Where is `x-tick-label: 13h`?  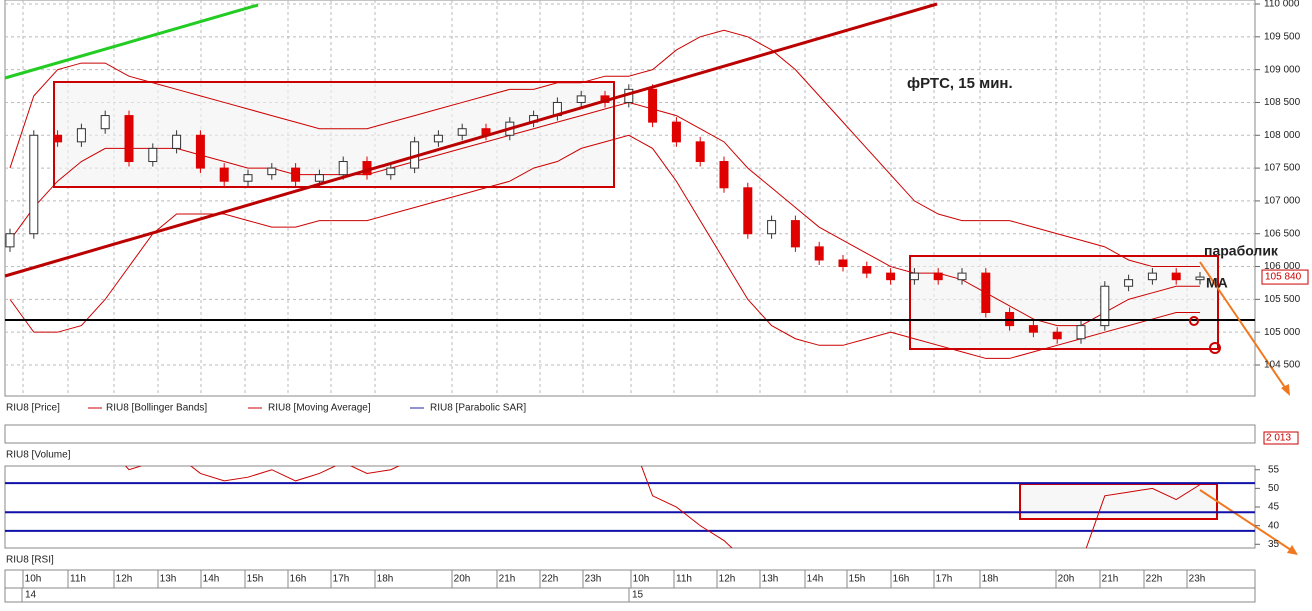 x-tick-label: 13h is located at coordinates (168, 579).